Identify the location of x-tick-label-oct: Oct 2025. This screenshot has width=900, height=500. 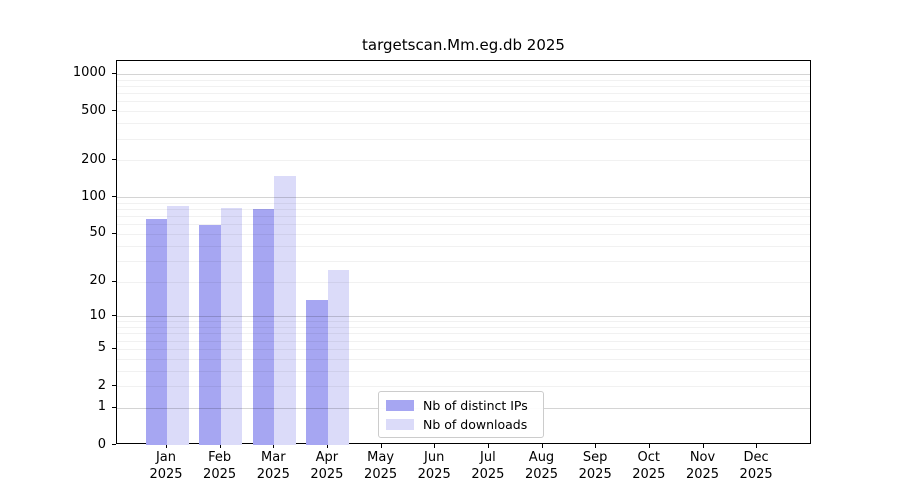
(649, 466).